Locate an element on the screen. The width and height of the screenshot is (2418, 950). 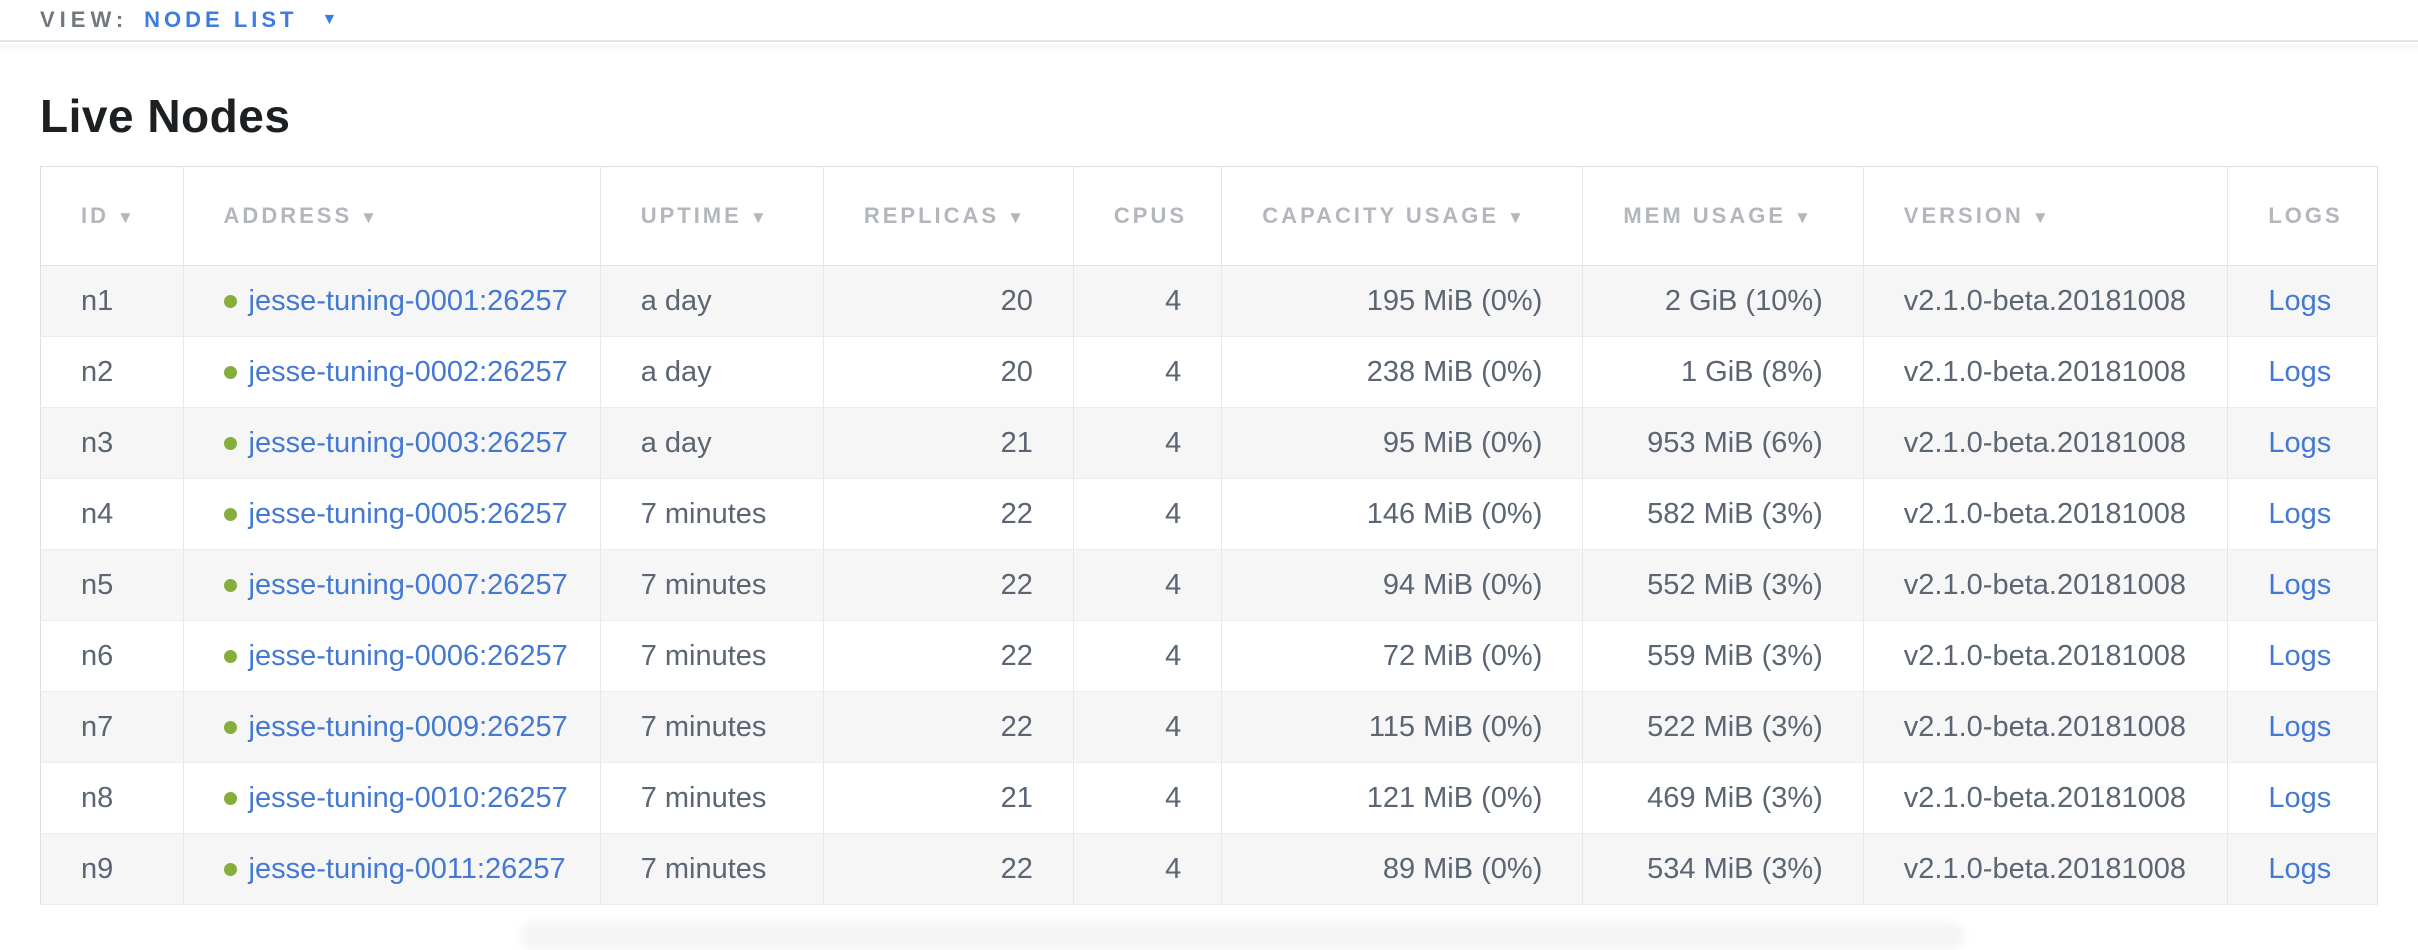
column-header-label: CAPACITY USAGE is located at coordinates (1381, 215).